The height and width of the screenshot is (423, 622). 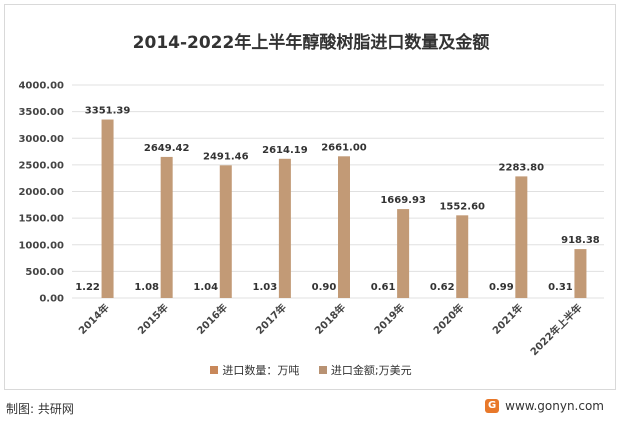 I want to click on x-tick-label: 2014年, so click(x=94, y=319).